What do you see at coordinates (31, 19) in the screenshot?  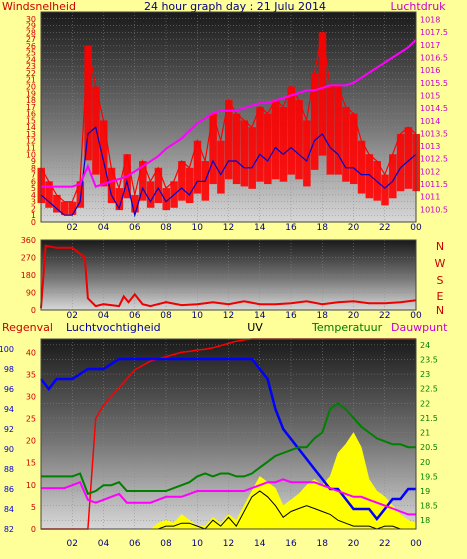 I see `wind-tick-label: 30` at bounding box center [31, 19].